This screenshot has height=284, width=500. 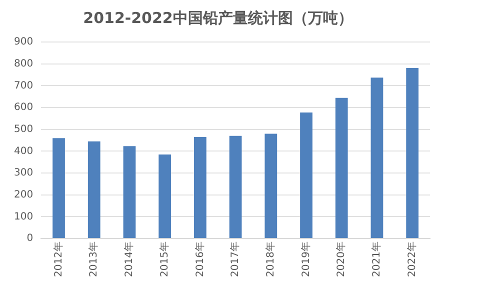 I want to click on x-tick-label: 2017年, so click(x=235, y=260).